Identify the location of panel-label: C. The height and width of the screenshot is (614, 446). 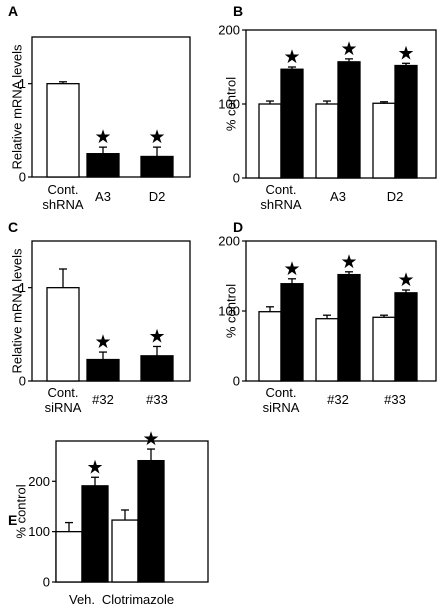
(13, 227).